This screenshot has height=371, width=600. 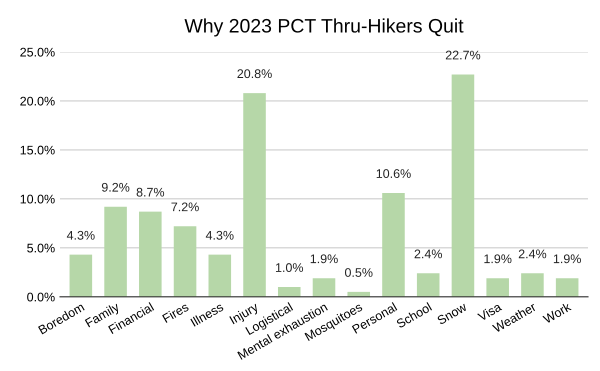 What do you see at coordinates (37, 101) in the screenshot?
I see `y-tick-label: 20.0%` at bounding box center [37, 101].